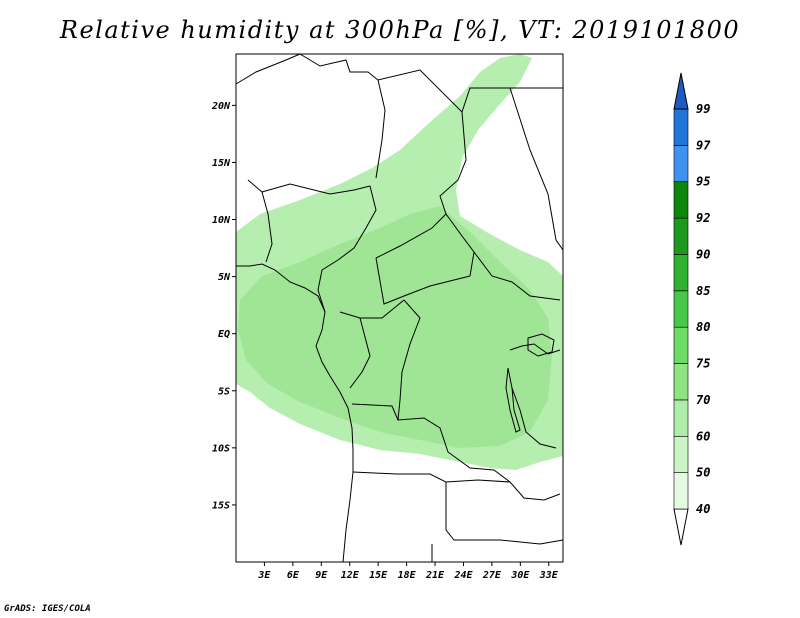 This screenshot has height=618, width=800. What do you see at coordinates (549, 575) in the screenshot?
I see `x-tick-label: 33E` at bounding box center [549, 575].